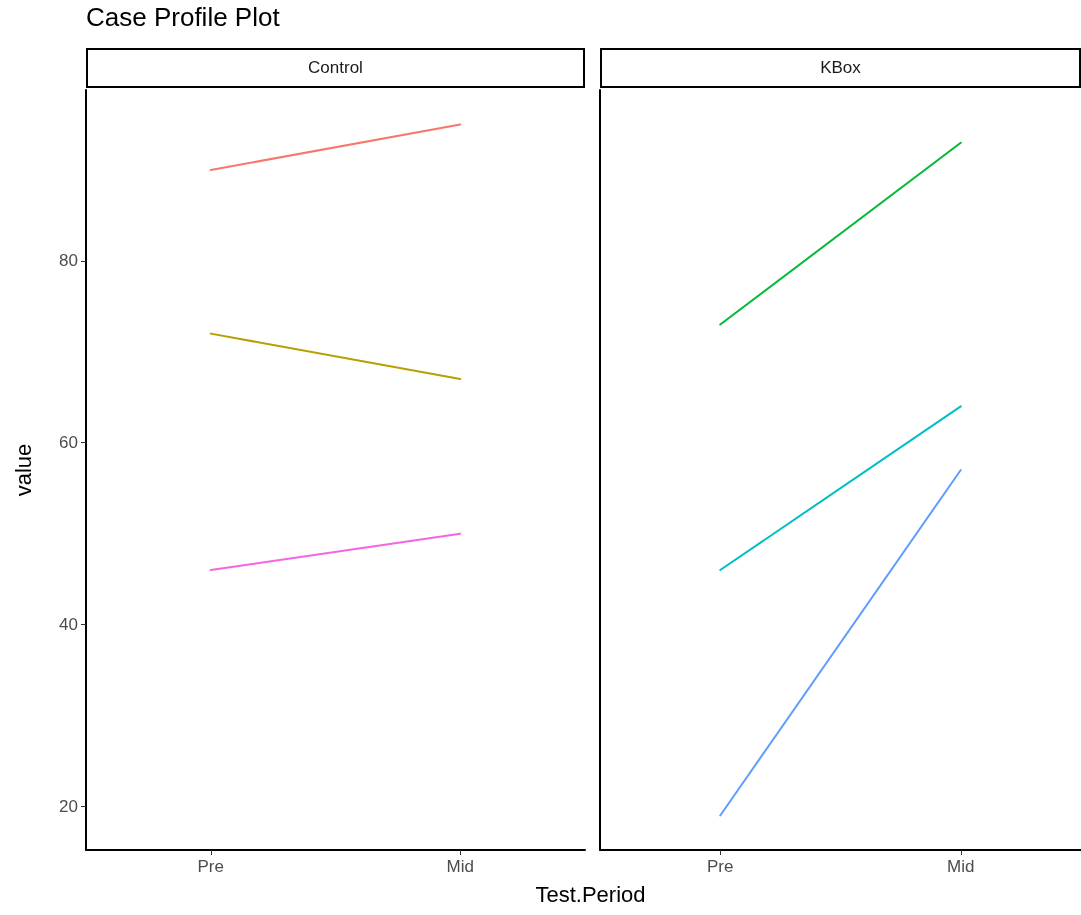 Image resolution: width=1081 pixels, height=915 pixels. What do you see at coordinates (68, 806) in the screenshot?
I see `y-tick-label: 20` at bounding box center [68, 806].